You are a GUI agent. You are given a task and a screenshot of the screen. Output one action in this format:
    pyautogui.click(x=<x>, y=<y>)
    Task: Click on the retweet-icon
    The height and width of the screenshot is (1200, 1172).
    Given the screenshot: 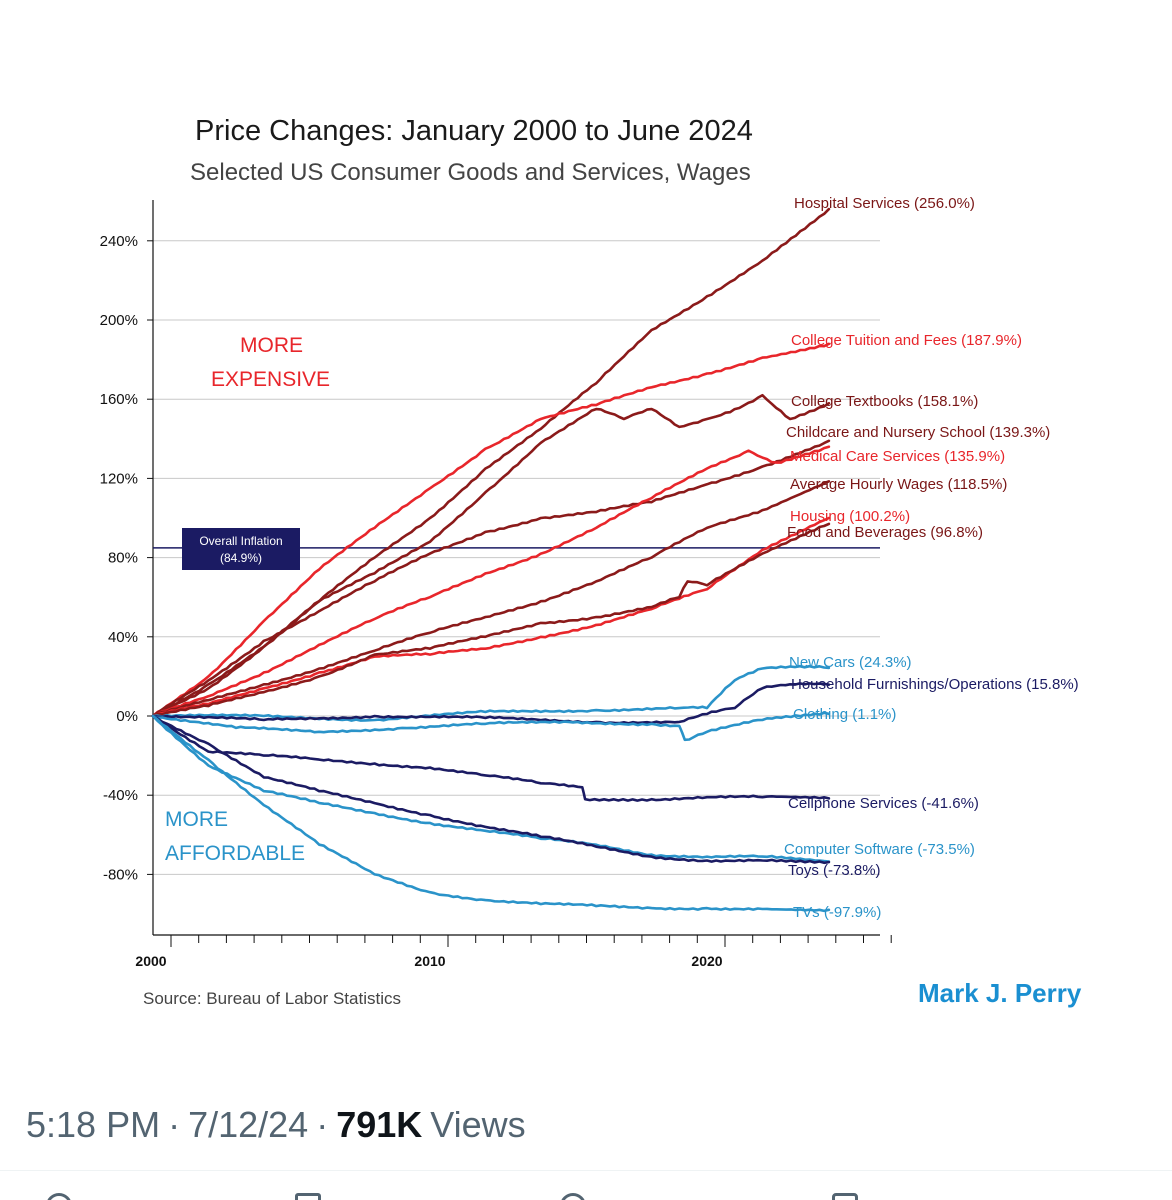 What is the action you would take?
    pyautogui.click(x=308, y=1196)
    